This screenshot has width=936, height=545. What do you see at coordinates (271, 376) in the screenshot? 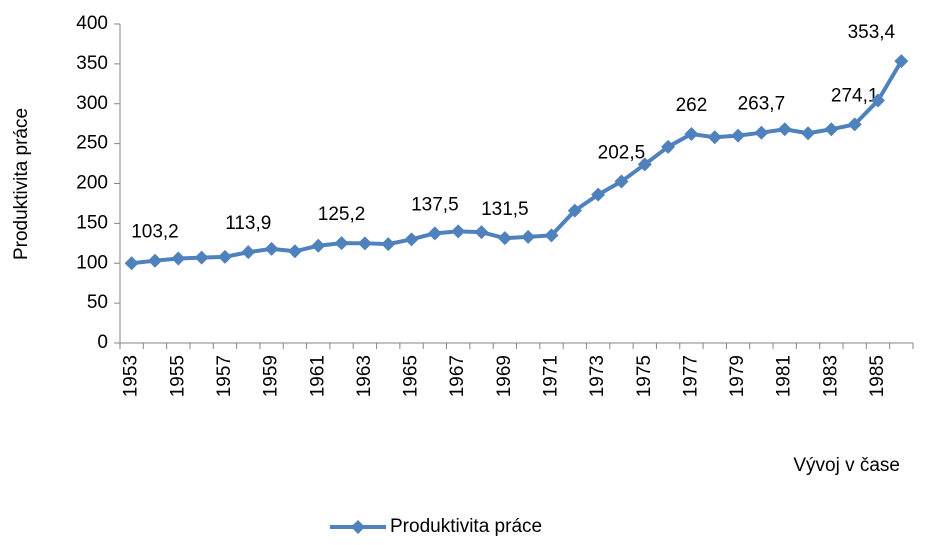
I see `x-tick-label: 1959` at bounding box center [271, 376].